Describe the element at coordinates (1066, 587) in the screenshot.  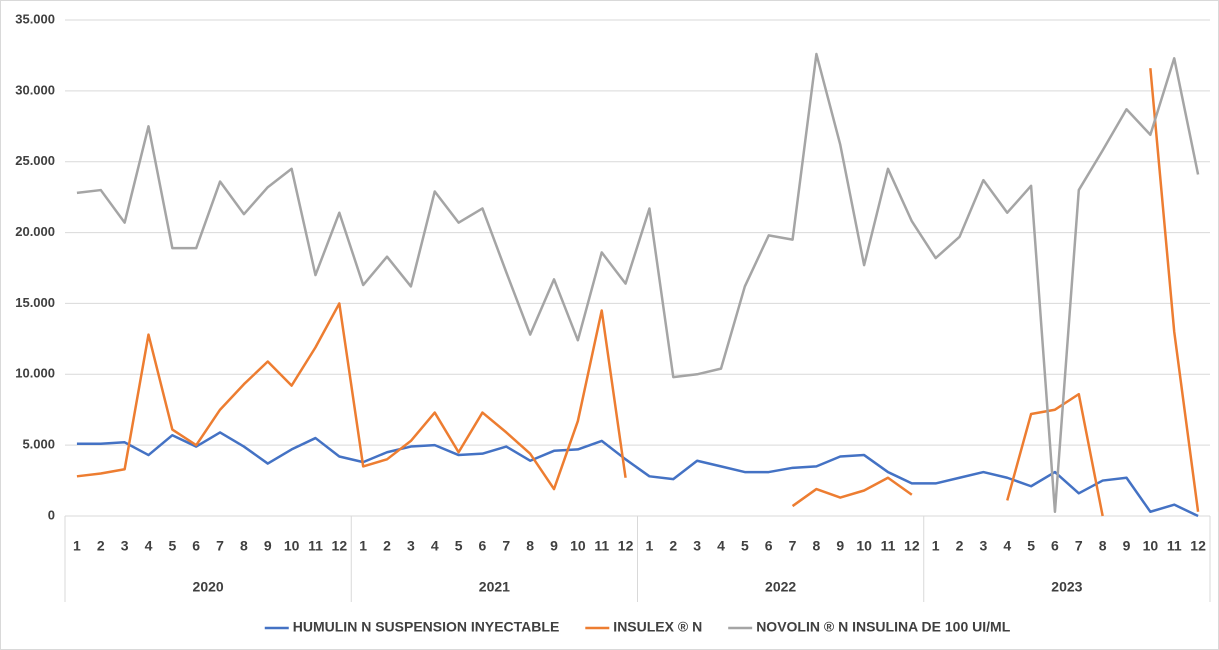
I see `x-group-label: 2023` at that location.